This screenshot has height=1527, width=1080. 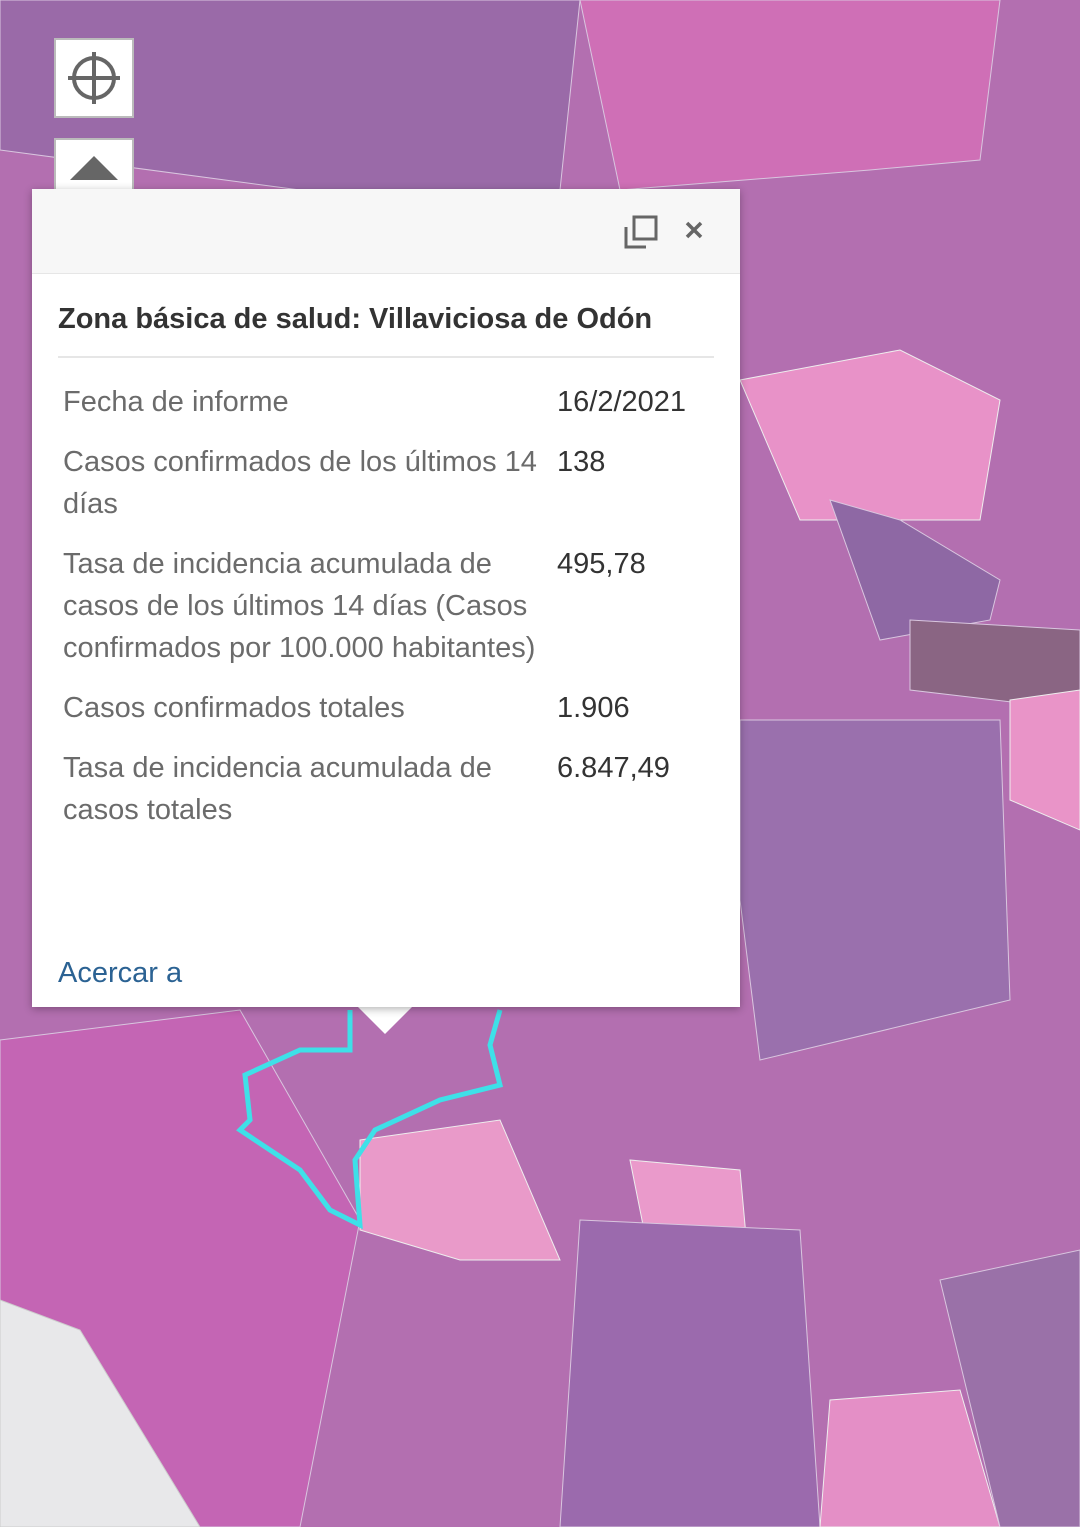 I want to click on popup-header, so click(x=386, y=231).